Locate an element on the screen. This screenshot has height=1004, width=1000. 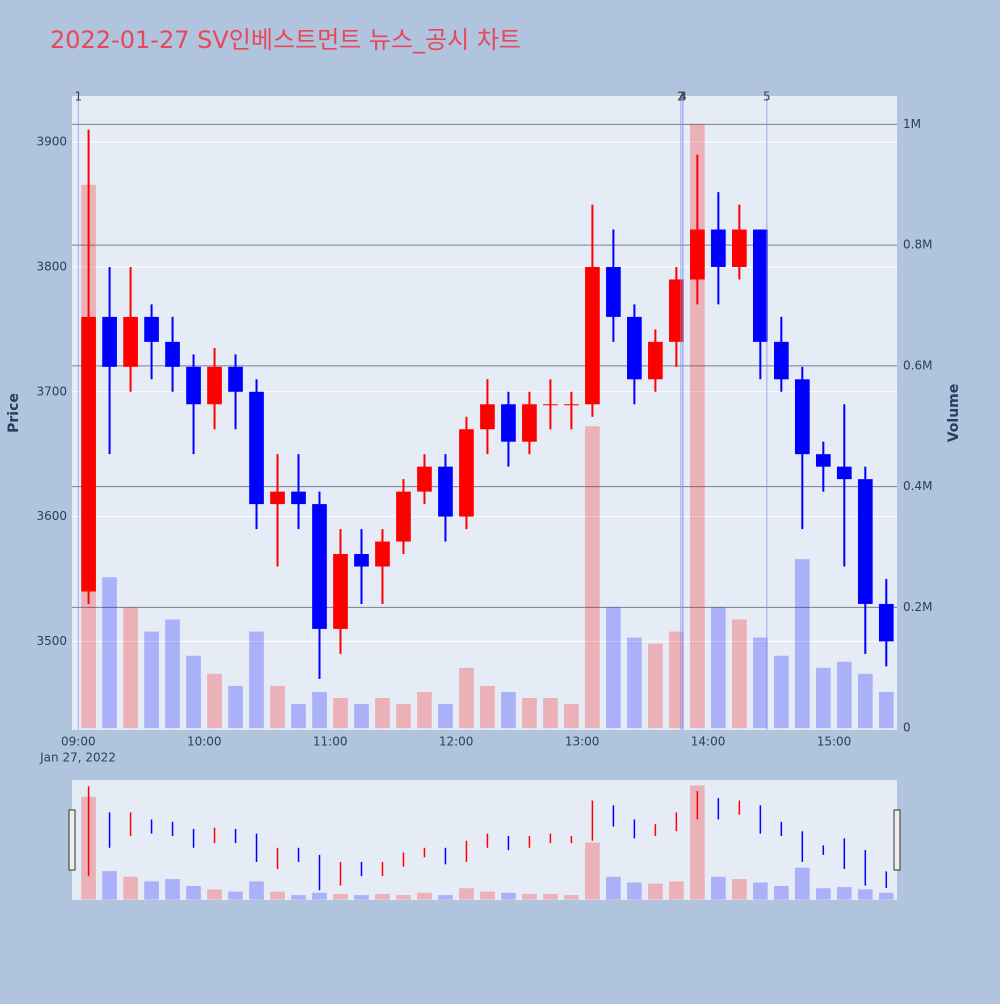
x-tick-label: 12:00 is located at coordinates (456, 742).